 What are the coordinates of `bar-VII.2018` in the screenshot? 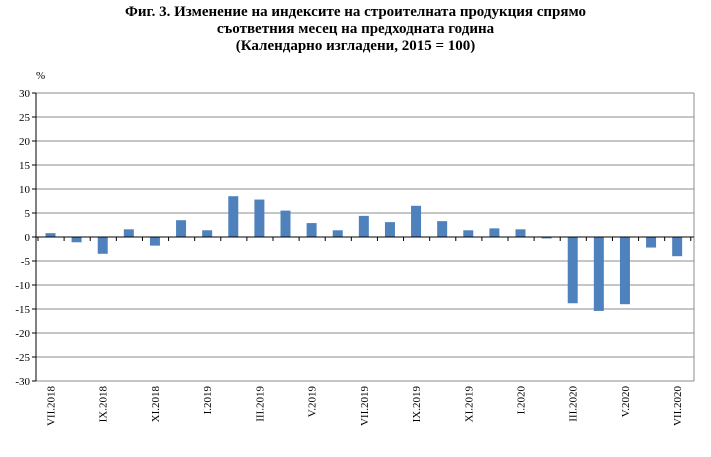 It's located at (50, 235).